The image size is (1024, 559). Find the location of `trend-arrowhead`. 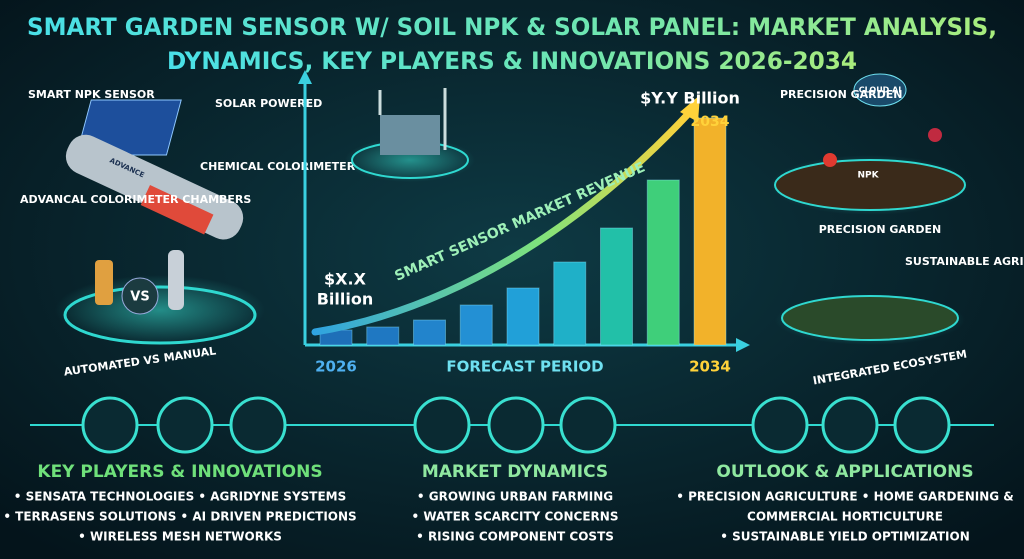

trend-arrowhead is located at coordinates (690, 108).